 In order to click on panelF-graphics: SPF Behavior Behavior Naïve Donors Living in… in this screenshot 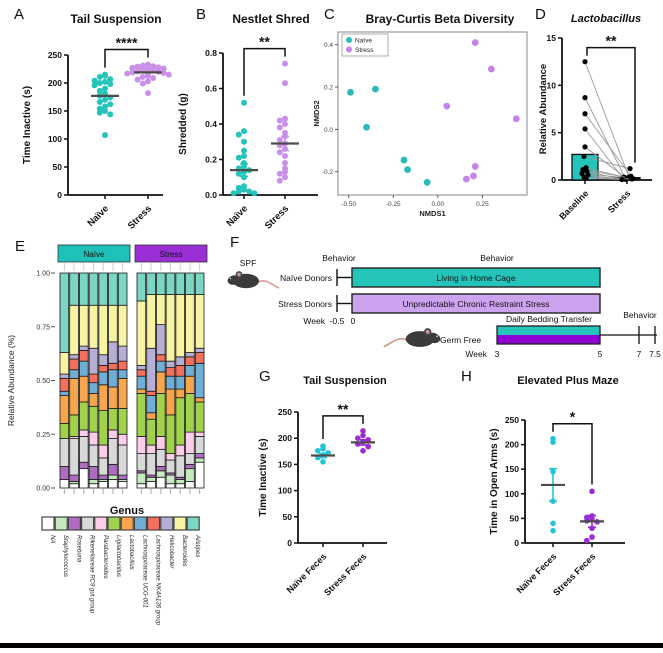, I will do `click(444, 306)`.